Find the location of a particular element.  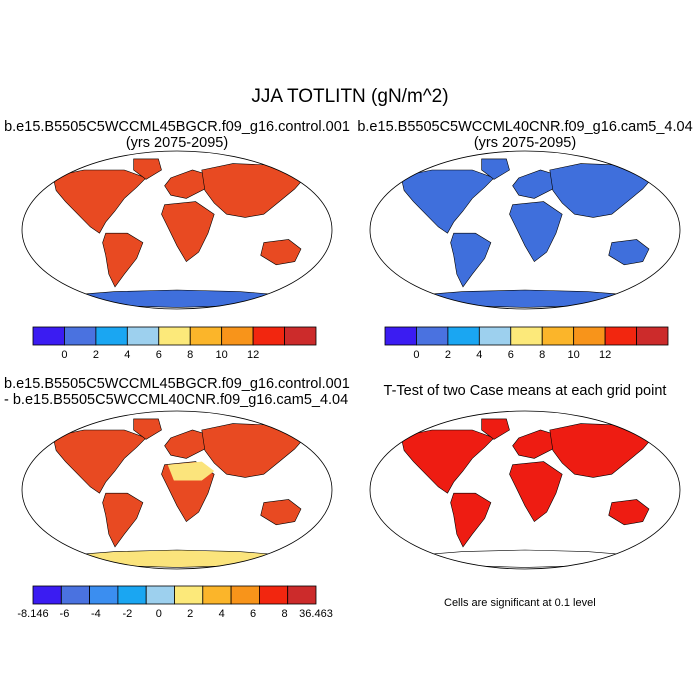

map3-northAmerica is located at coordinates (99, 461).